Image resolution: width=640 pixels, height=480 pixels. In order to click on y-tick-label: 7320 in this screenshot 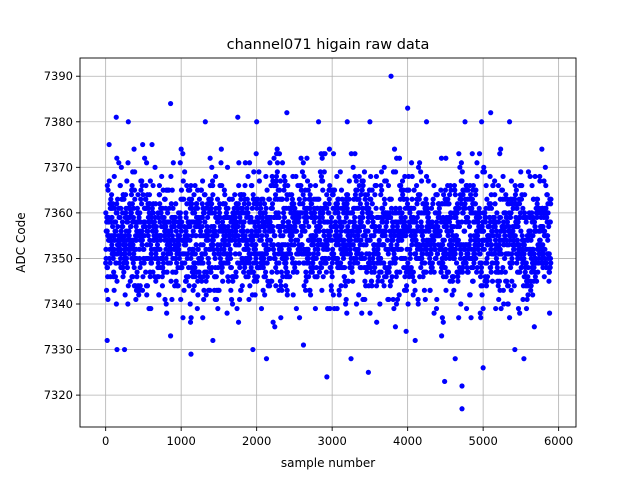, I will do `click(58, 395)`.